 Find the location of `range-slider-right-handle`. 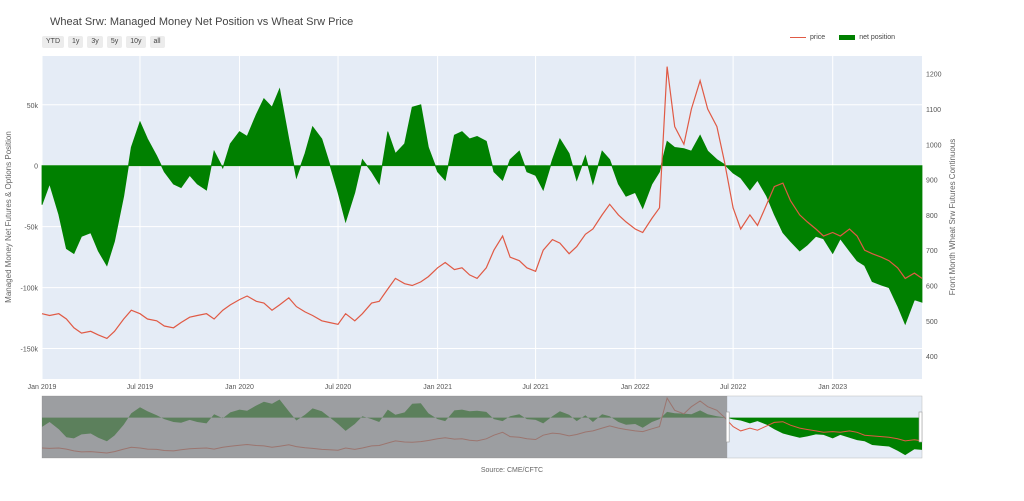

range-slider-right-handle is located at coordinates (920, 427).